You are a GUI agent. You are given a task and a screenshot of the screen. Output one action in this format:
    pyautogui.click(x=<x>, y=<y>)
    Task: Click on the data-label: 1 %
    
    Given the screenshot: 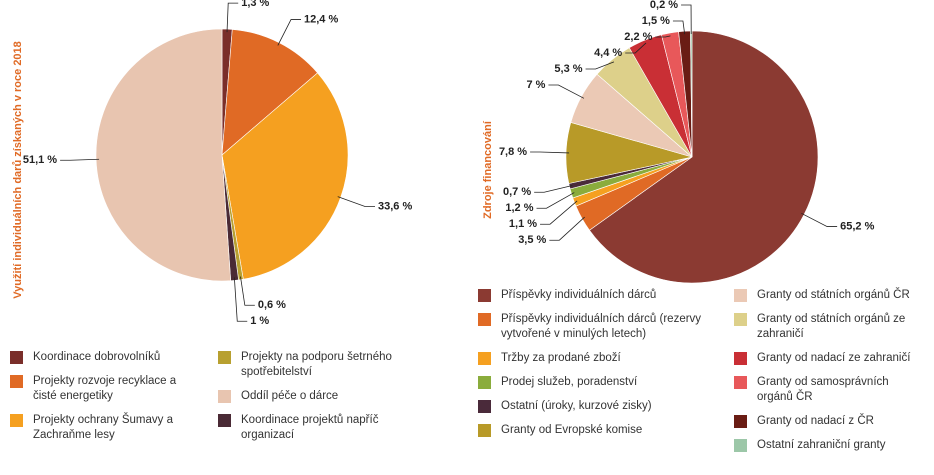 What is the action you would take?
    pyautogui.click(x=259, y=321)
    